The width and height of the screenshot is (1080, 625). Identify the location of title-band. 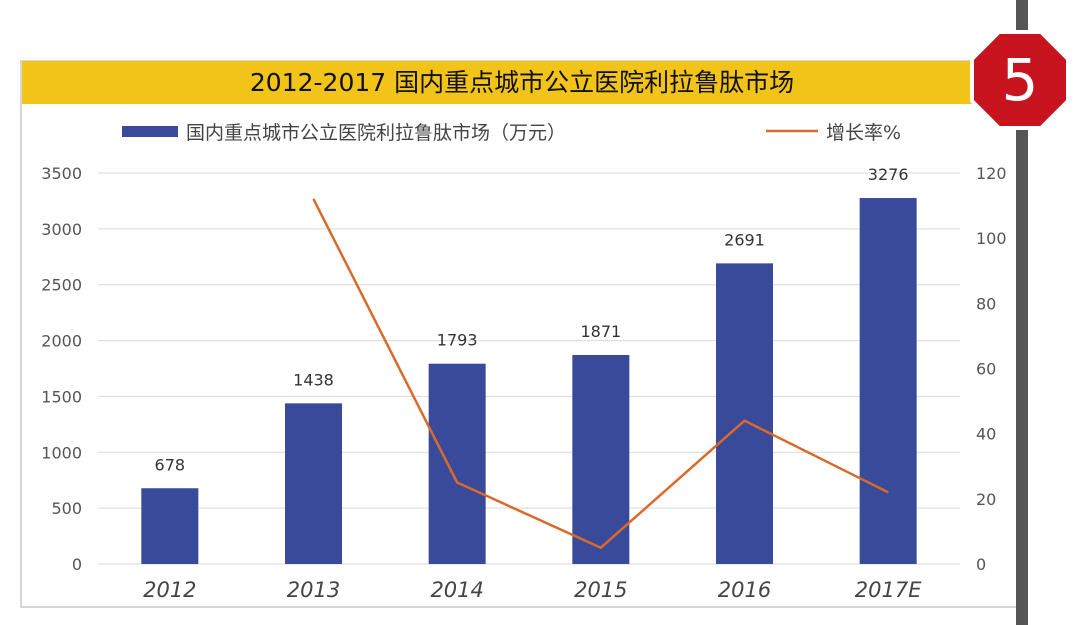
(522, 82).